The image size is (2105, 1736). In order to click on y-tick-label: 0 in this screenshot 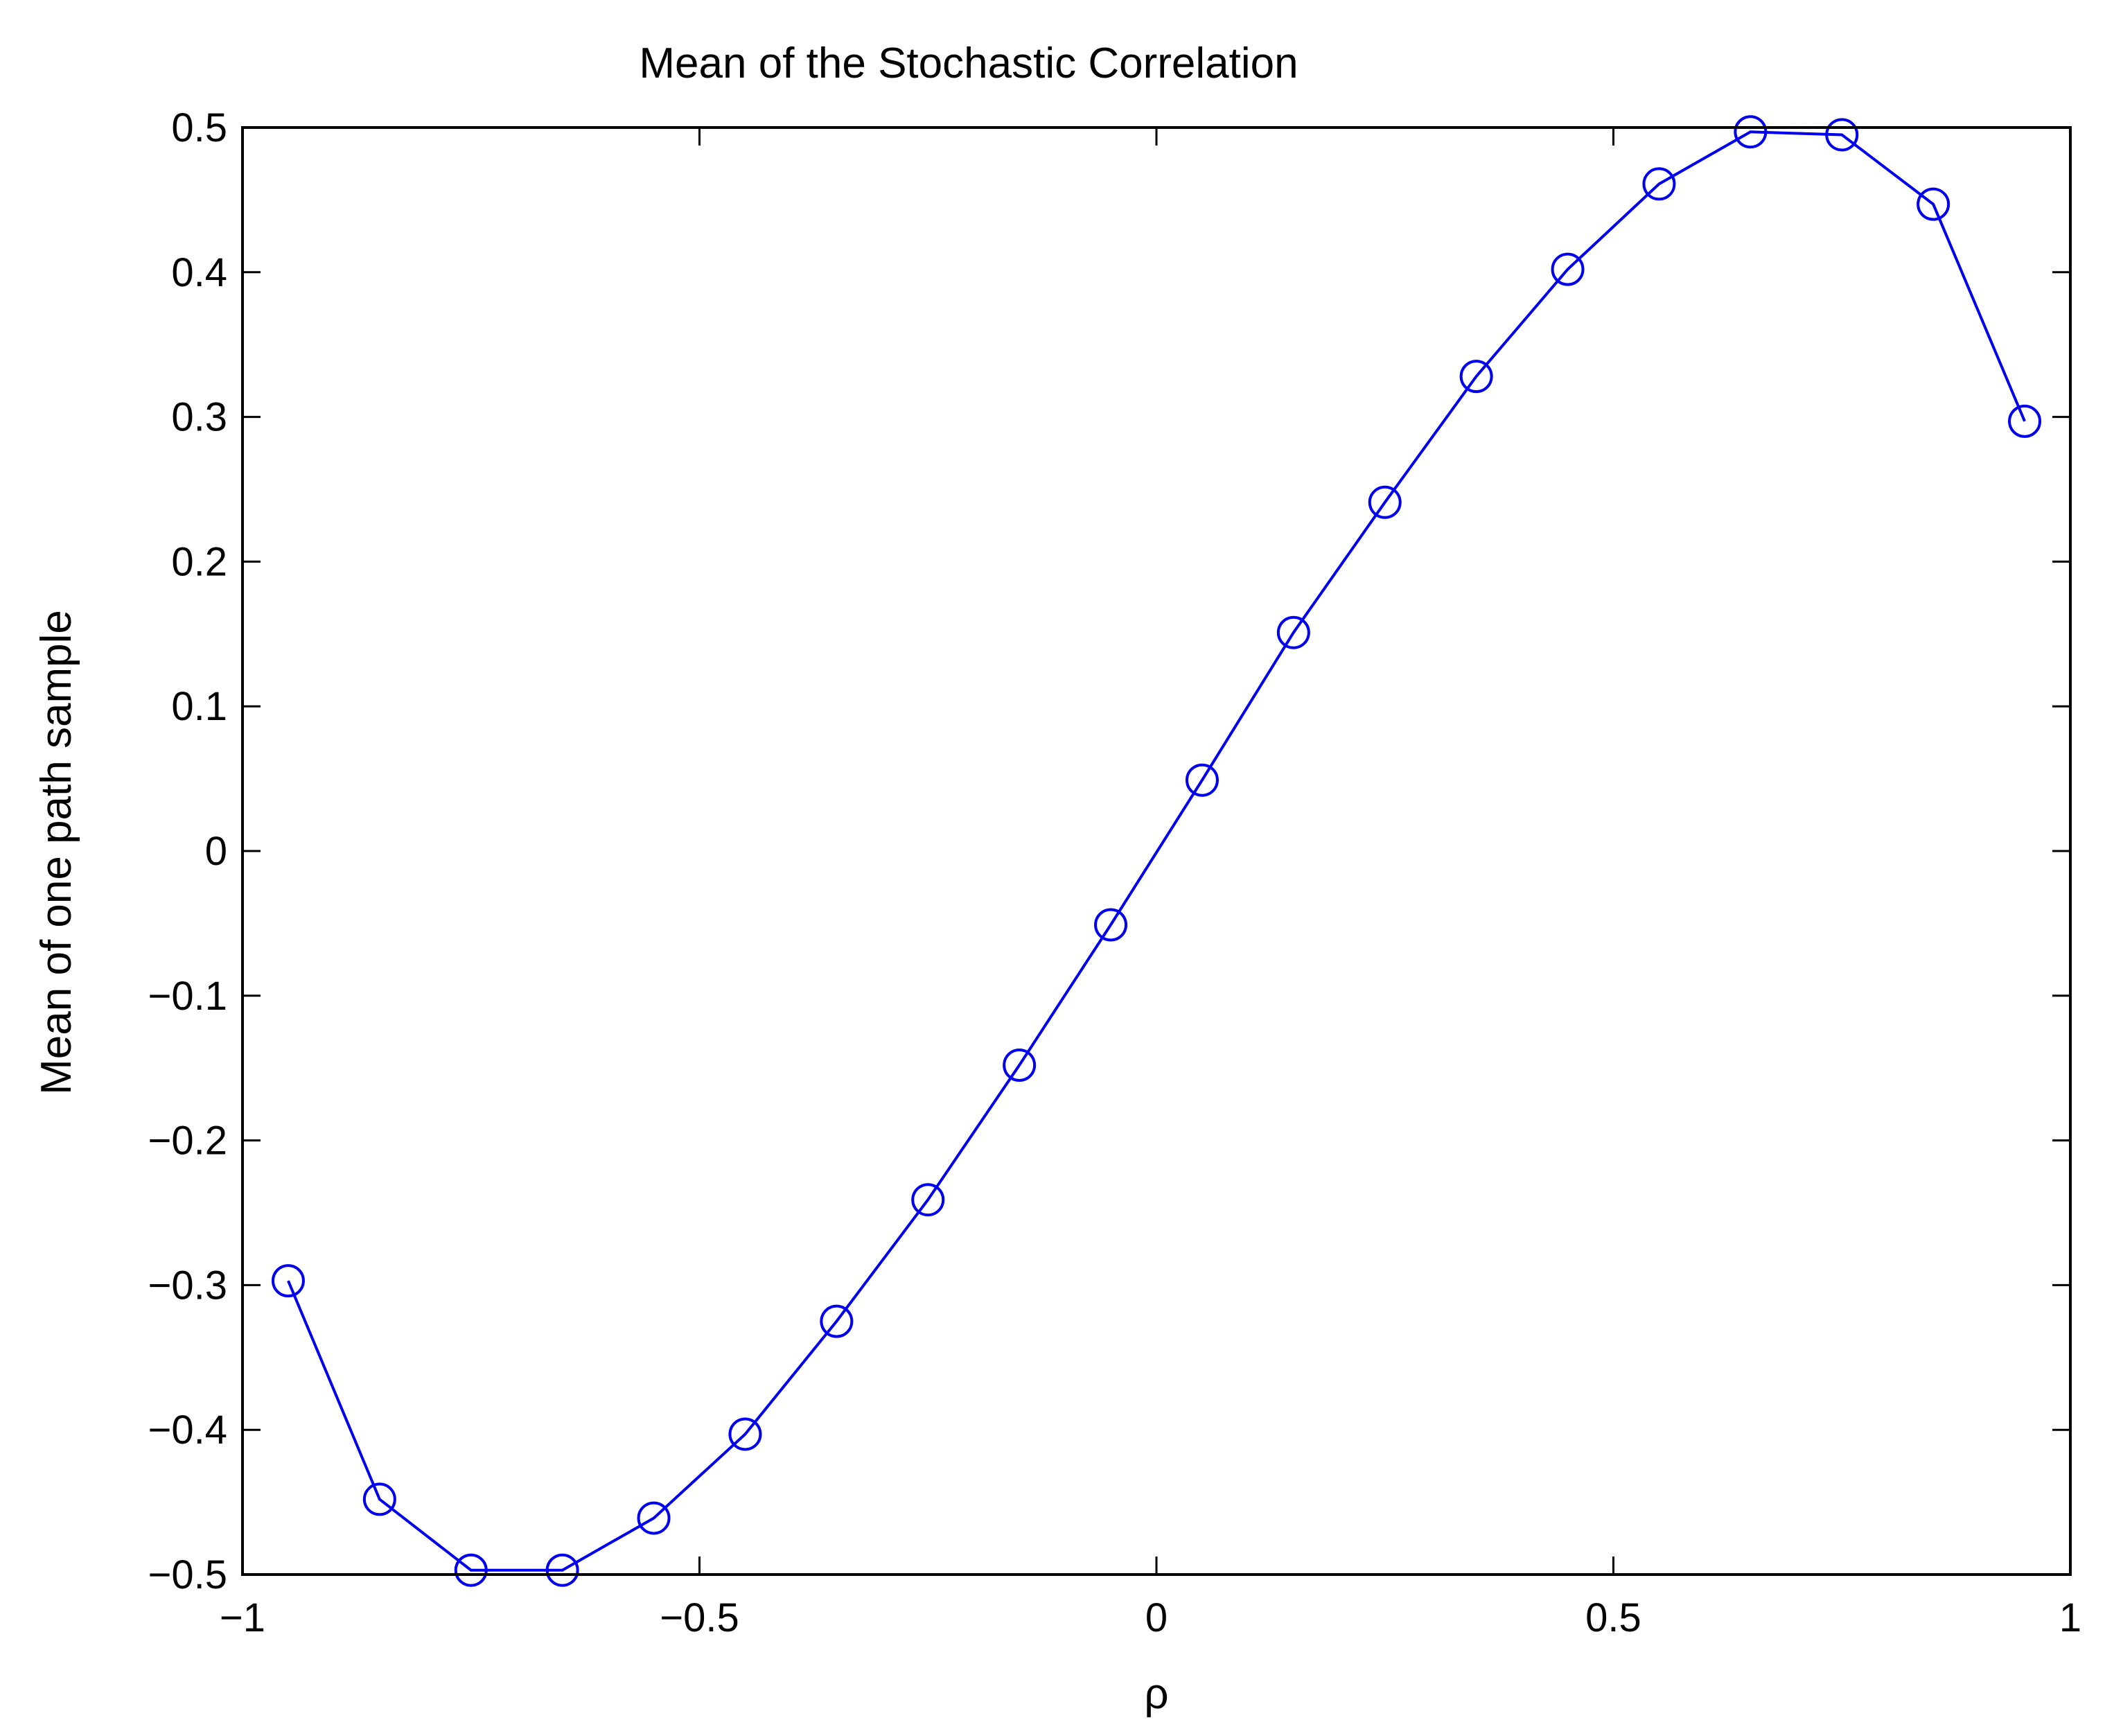, I will do `click(216, 851)`.